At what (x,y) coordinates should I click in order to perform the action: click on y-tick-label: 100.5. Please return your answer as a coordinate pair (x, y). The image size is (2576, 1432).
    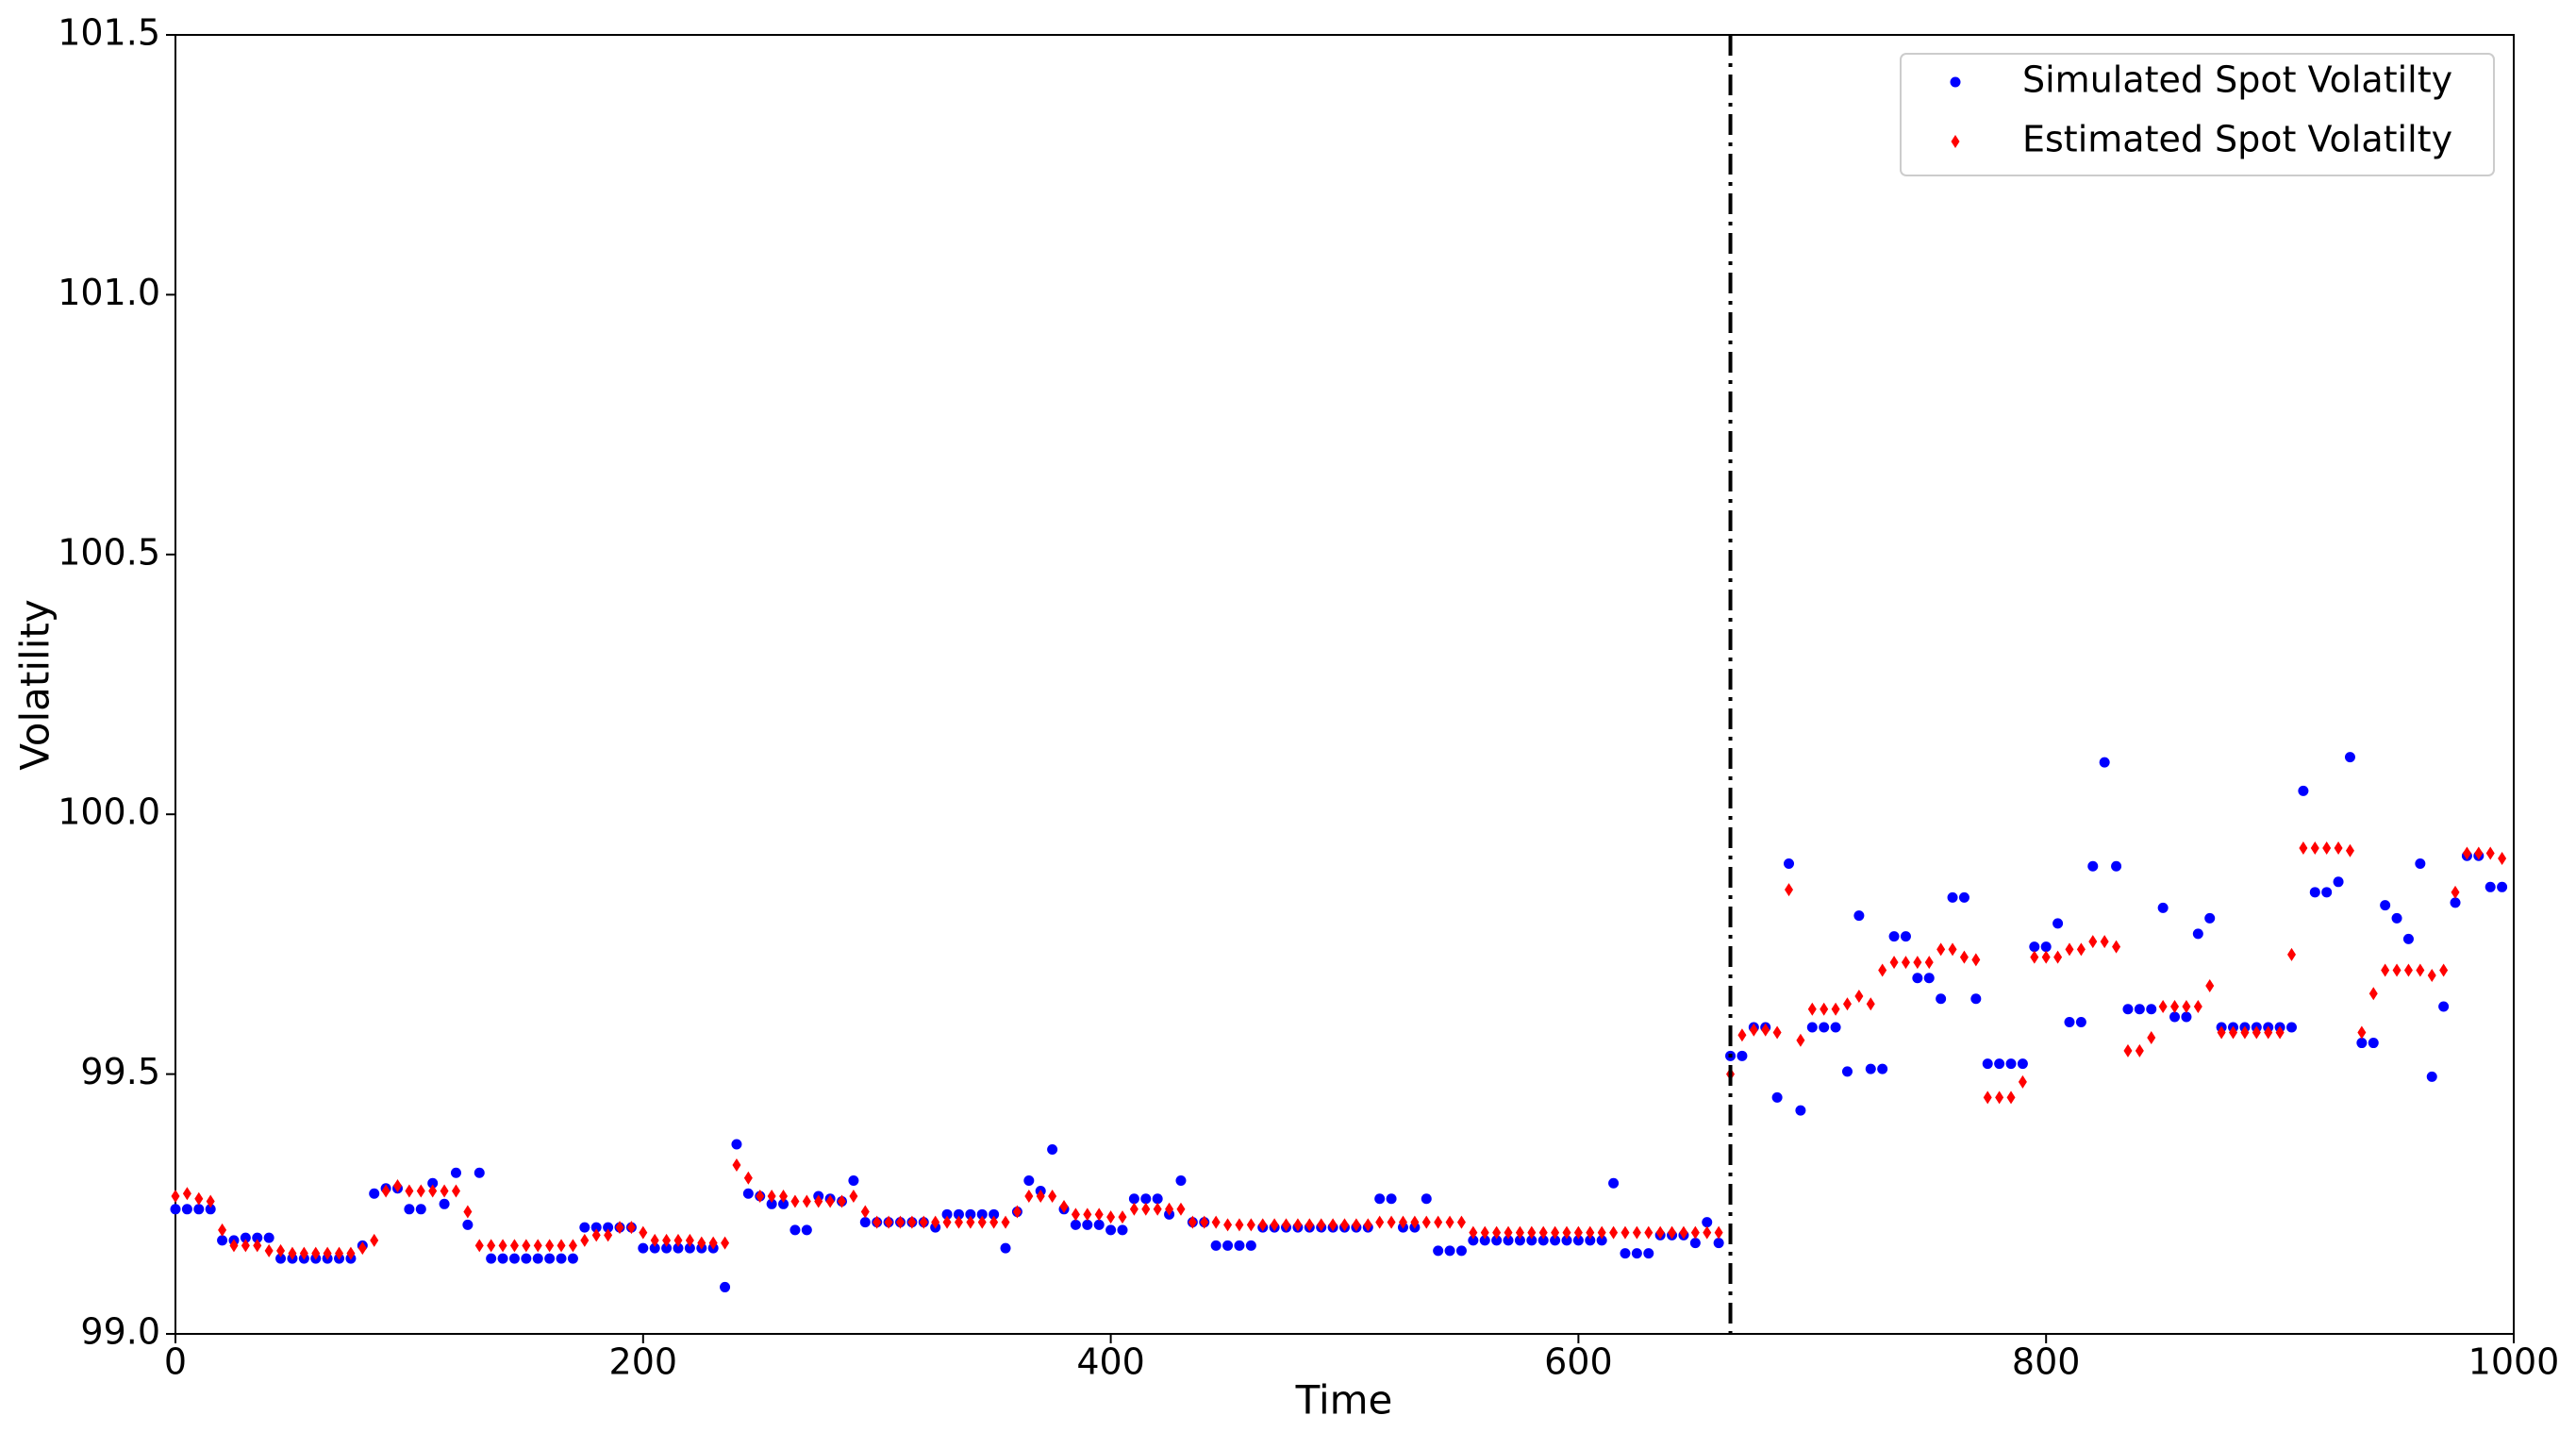
    Looking at the image, I should click on (109, 552).